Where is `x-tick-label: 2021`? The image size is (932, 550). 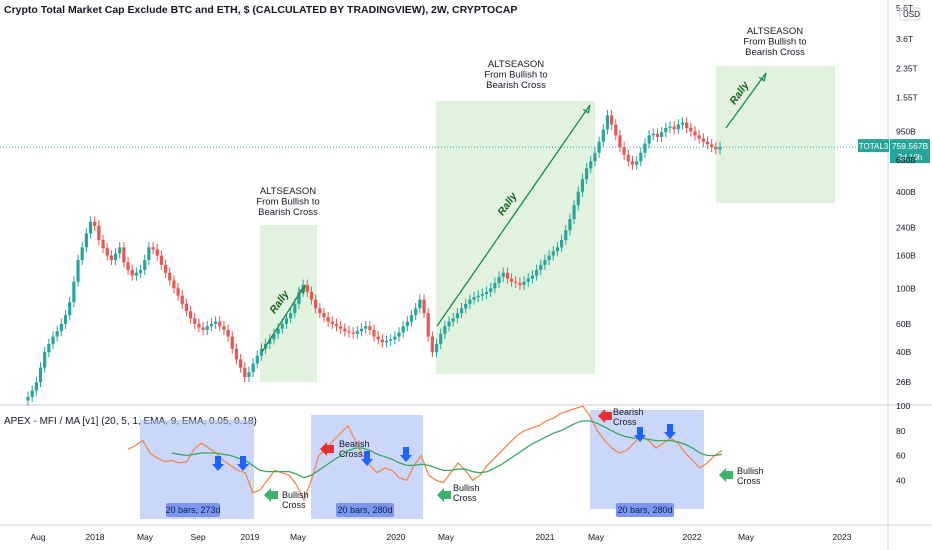
x-tick-label: 2021 is located at coordinates (545, 537).